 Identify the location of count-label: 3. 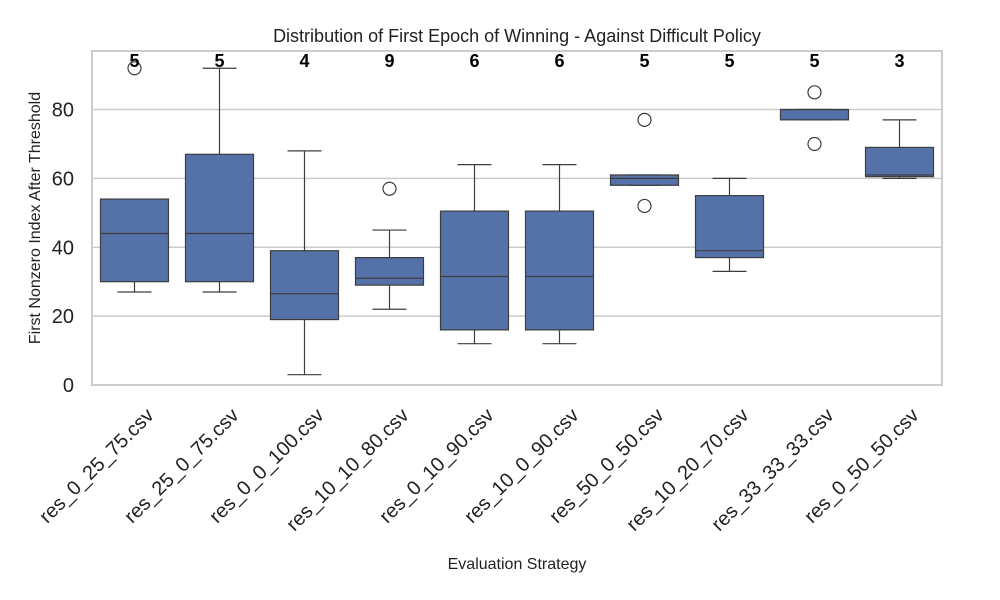
(899, 61).